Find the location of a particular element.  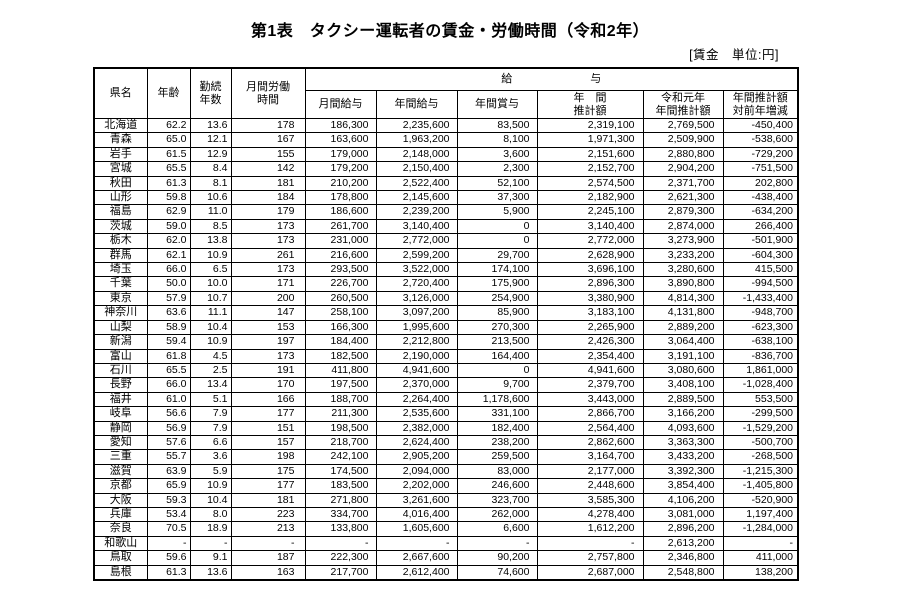

value-cell: 61.3 is located at coordinates (168, 183).